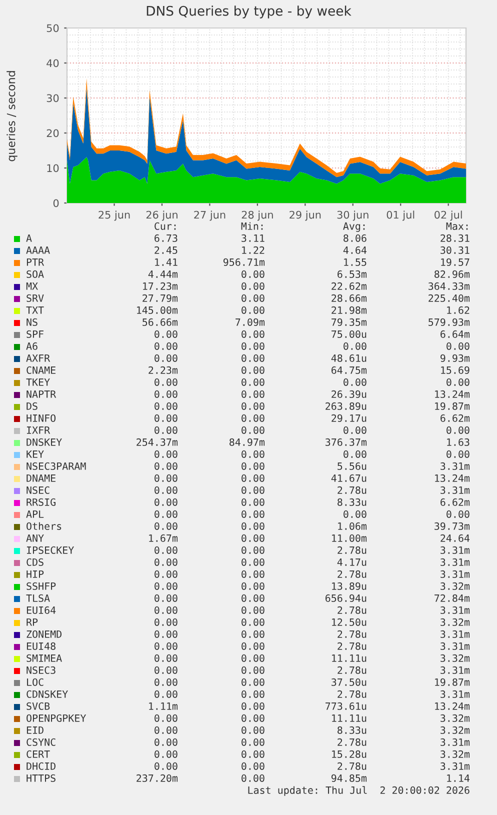  What do you see at coordinates (38, 754) in the screenshot?
I see `legend-label: CERT` at bounding box center [38, 754].